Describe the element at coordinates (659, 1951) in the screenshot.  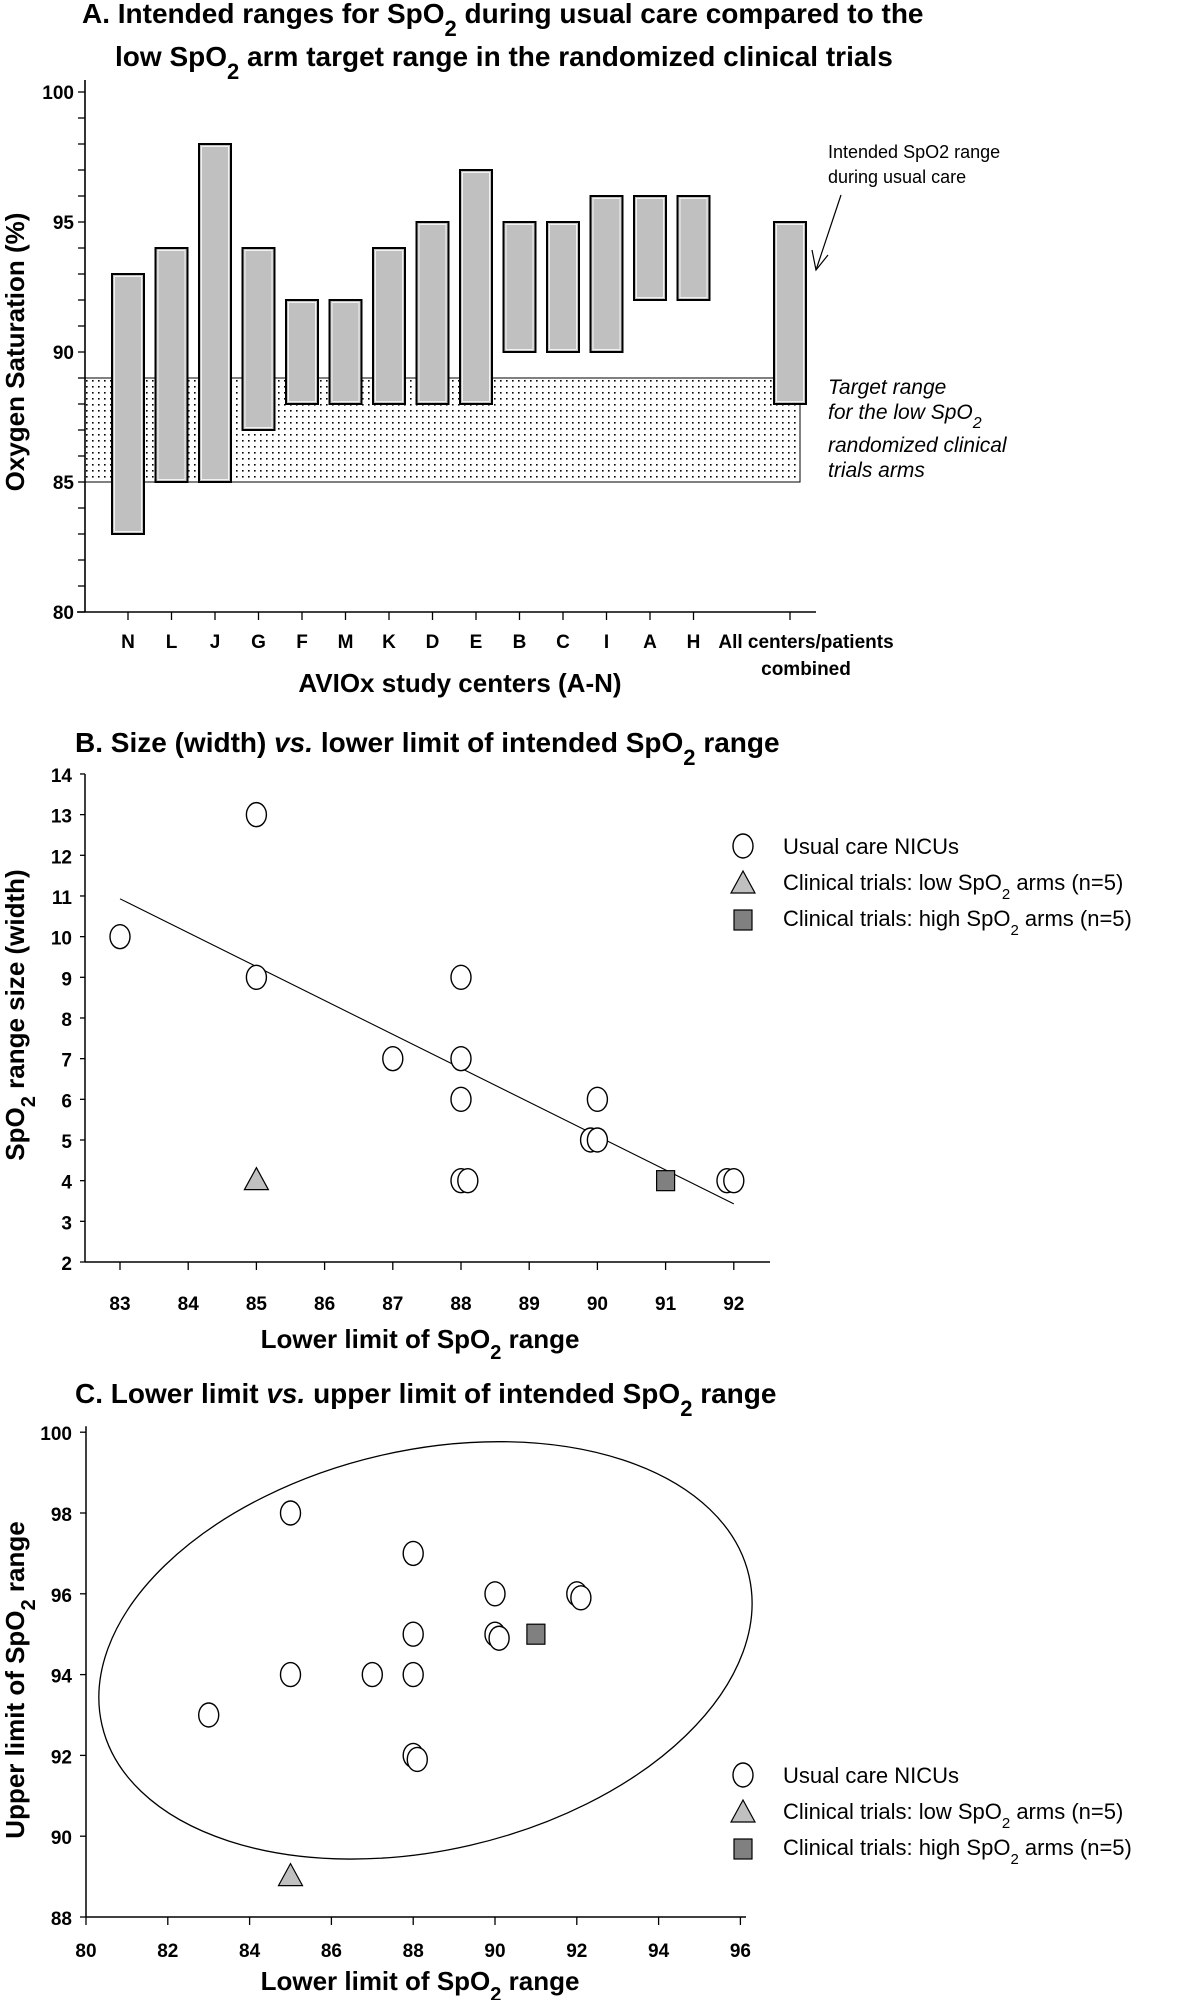
I see `x-tick-label: 94` at that location.